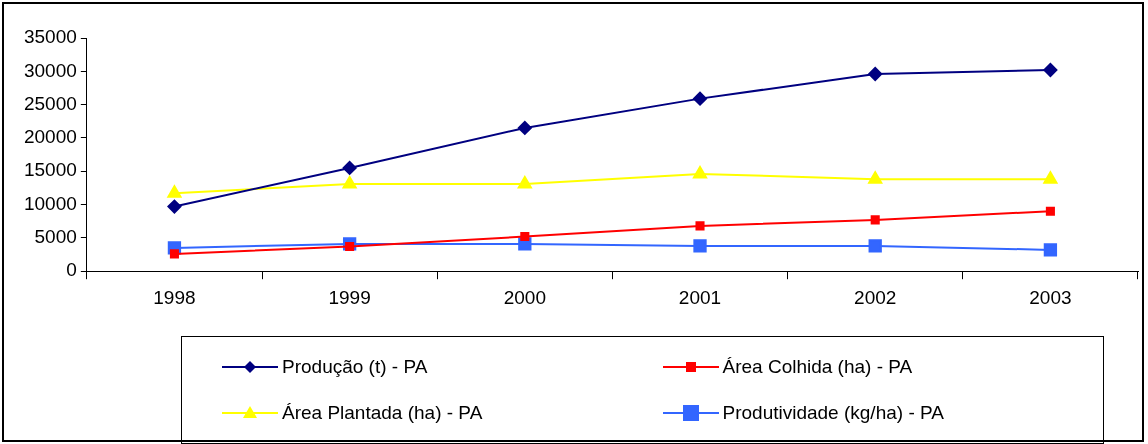  Describe the element at coordinates (71, 270) in the screenshot. I see `y-tick-label: 0` at that location.